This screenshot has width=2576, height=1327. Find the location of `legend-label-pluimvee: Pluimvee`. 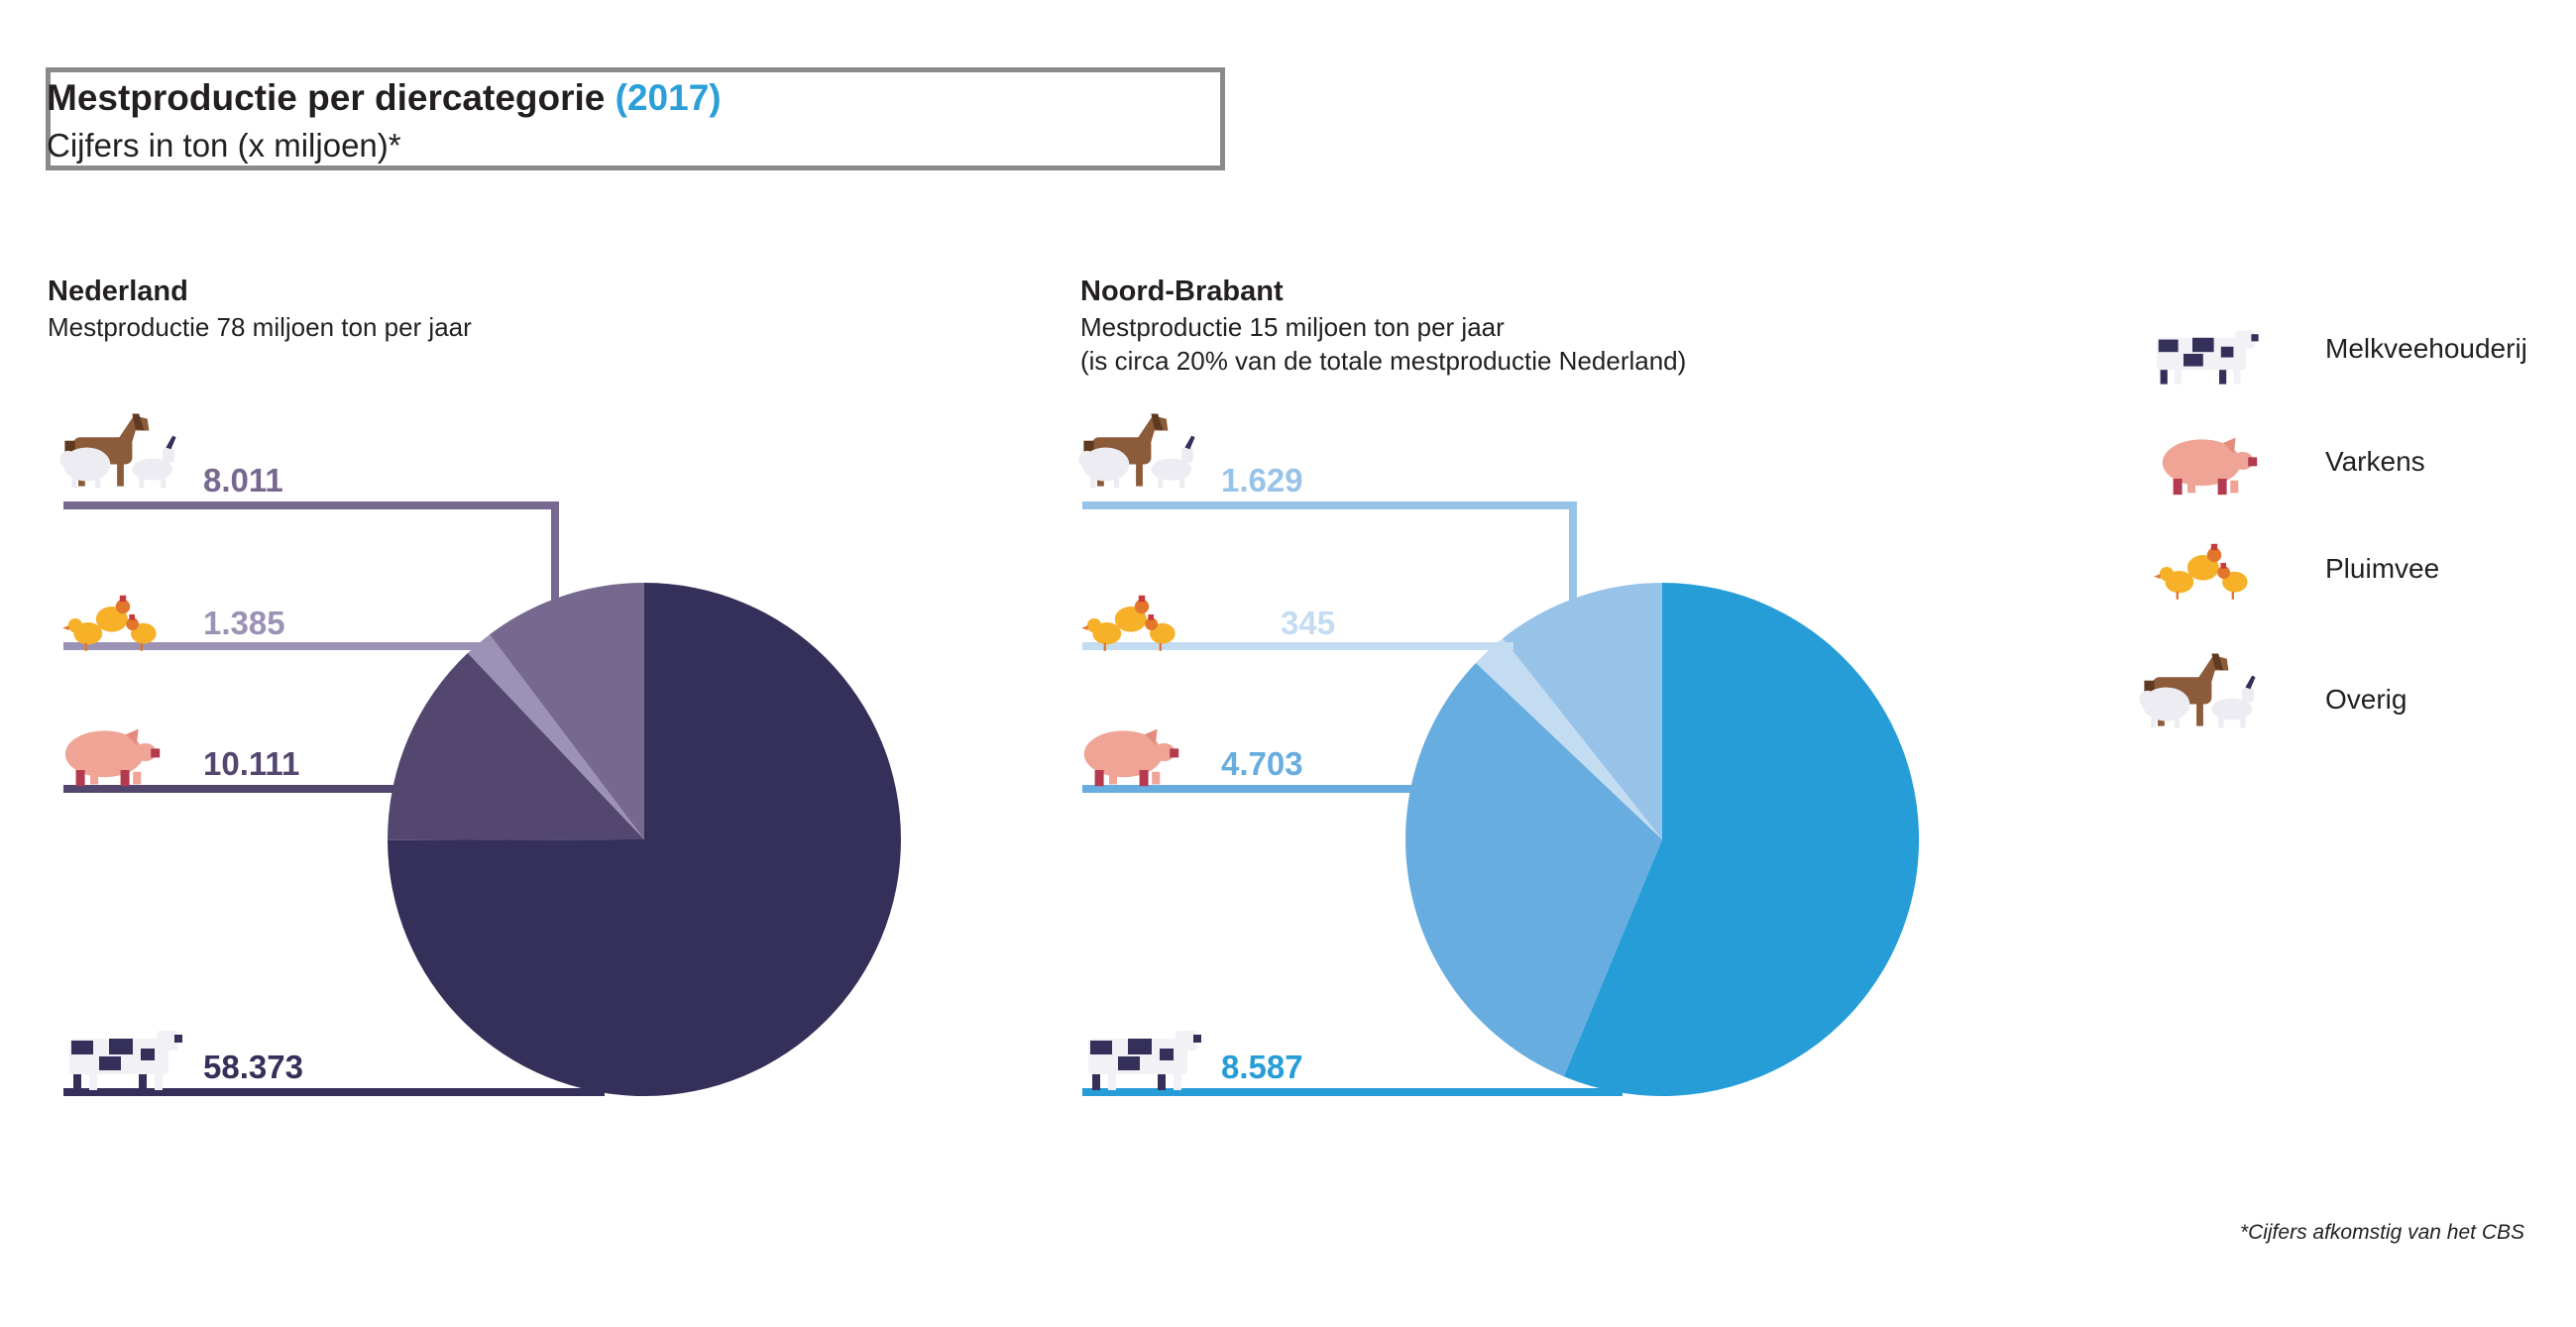

legend-label-pluimvee: Pluimvee is located at coordinates (2382, 568).